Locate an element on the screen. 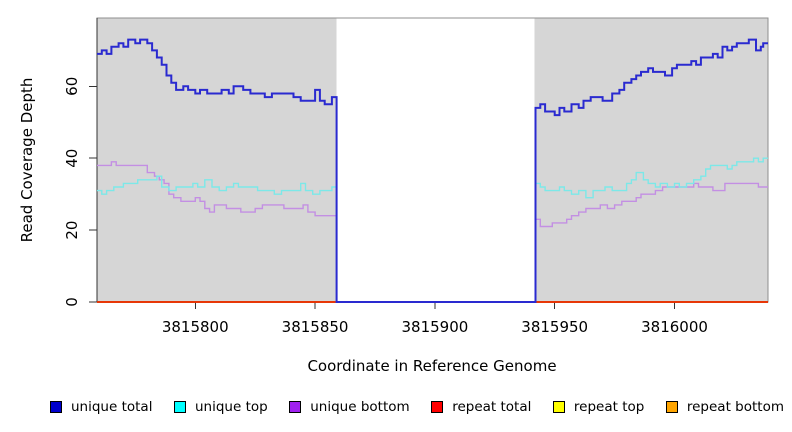 The height and width of the screenshot is (432, 792). legend-label: unique total is located at coordinates (112, 407).